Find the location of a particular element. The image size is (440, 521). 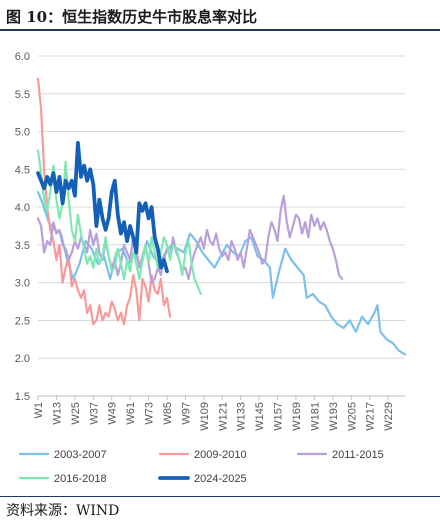

series-line-2009-2010 is located at coordinates (104, 201).